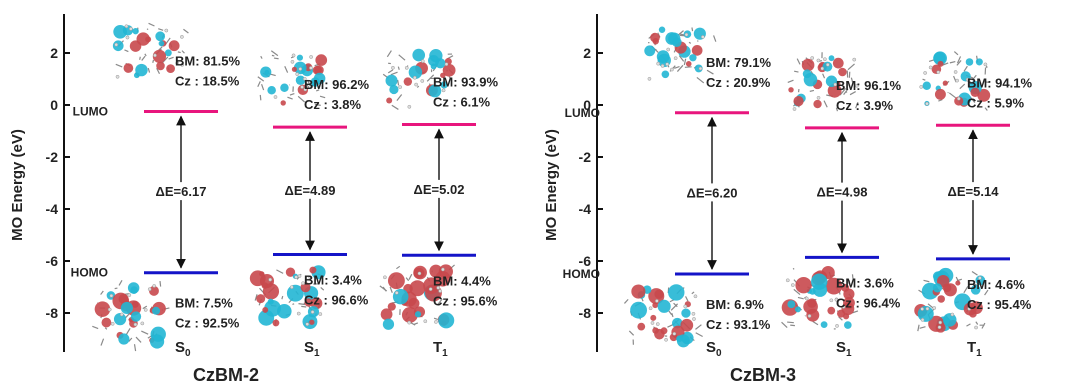  I want to click on state-label: S1, so click(312, 349).